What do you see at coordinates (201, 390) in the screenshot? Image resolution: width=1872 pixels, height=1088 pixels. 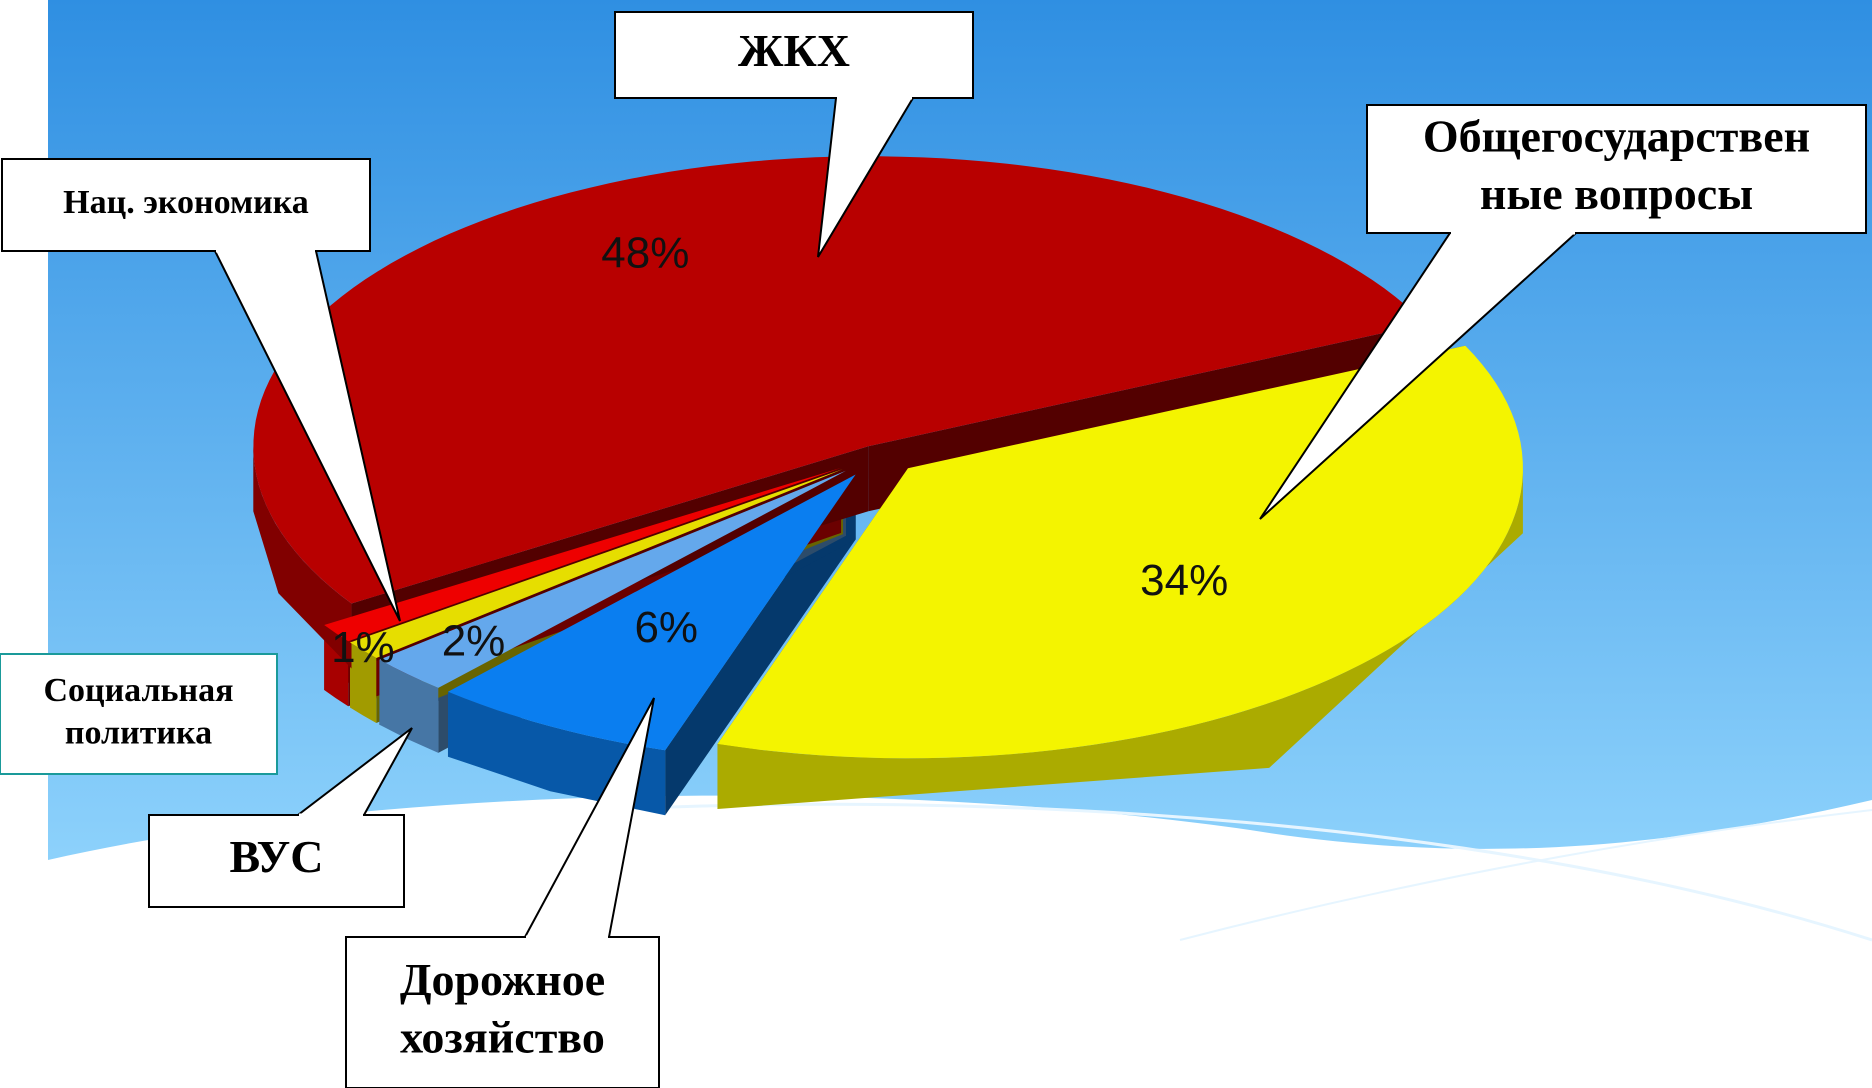 I see `callout: Нац. экономика` at bounding box center [201, 390].